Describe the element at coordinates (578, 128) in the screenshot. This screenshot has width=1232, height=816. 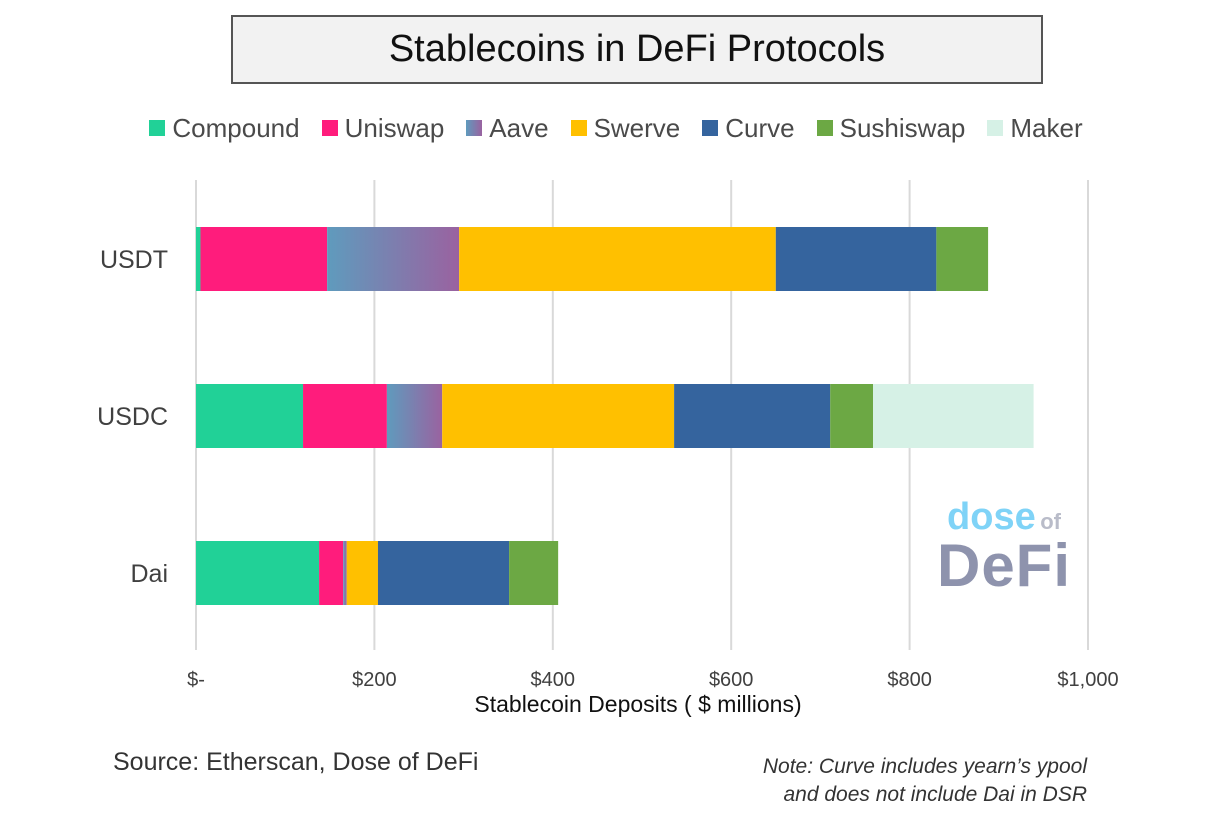
I see `legend-swatch-swerve` at that location.